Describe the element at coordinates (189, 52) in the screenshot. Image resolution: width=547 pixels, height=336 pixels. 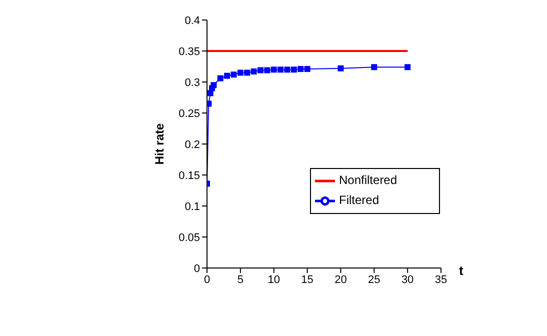
I see `y-tick-label: 0.35` at that location.